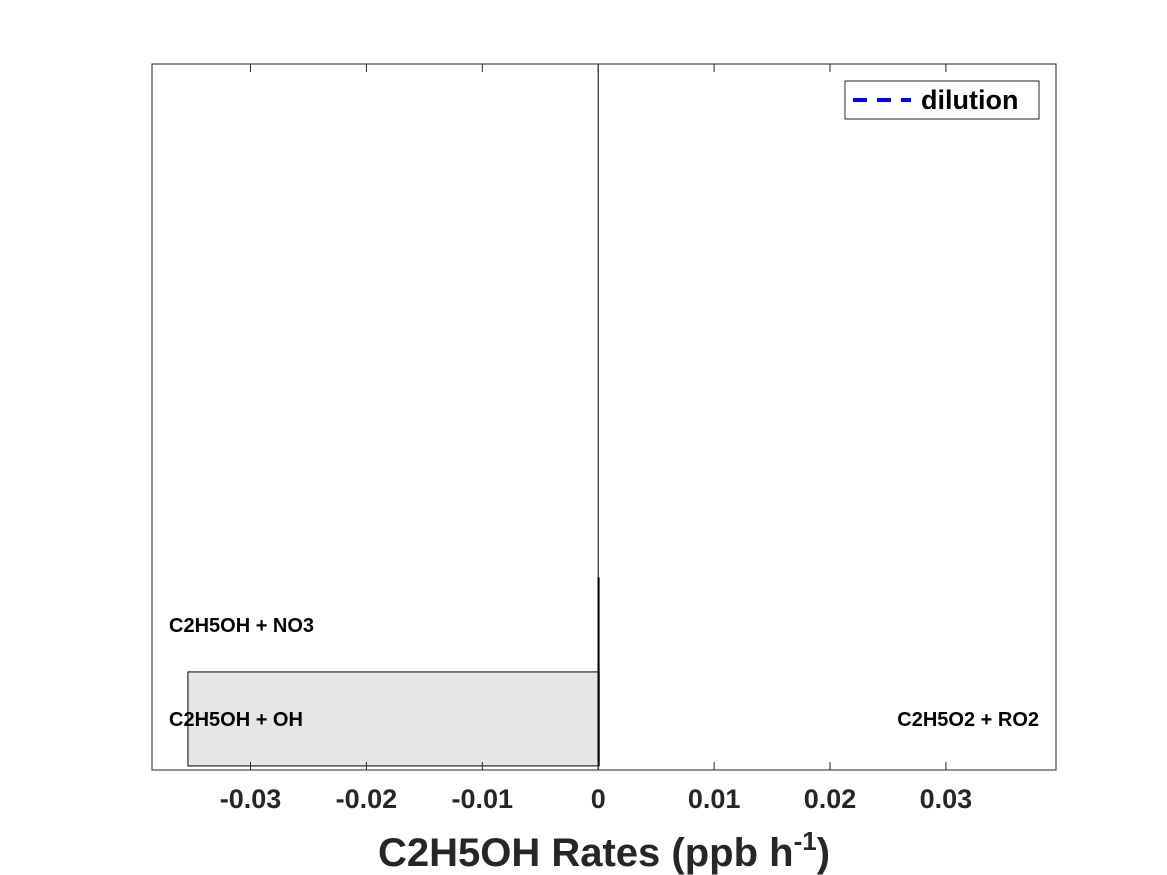 The width and height of the screenshot is (1167, 875). What do you see at coordinates (946, 799) in the screenshot?
I see `x-tick-label-7: 0.03` at bounding box center [946, 799].